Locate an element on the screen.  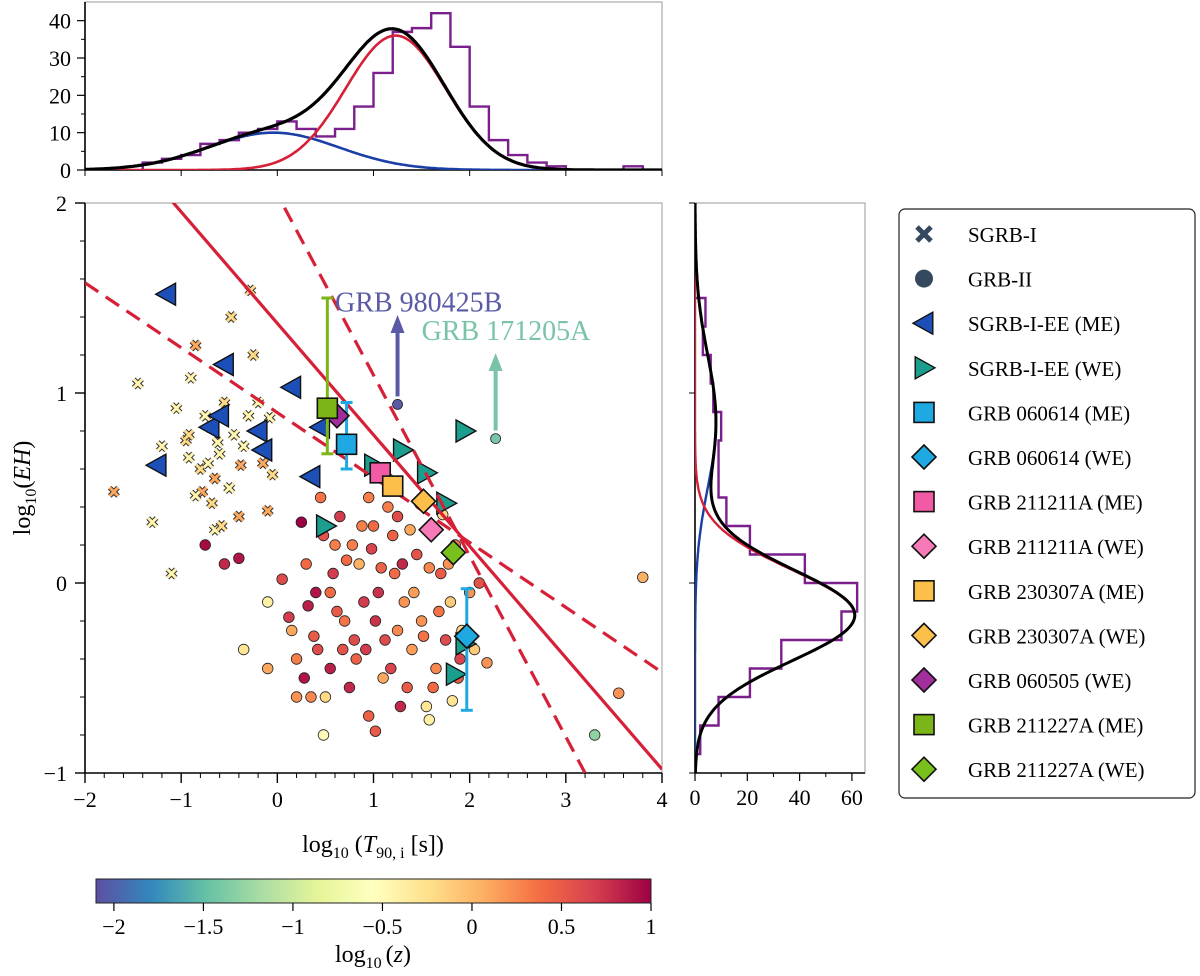
legend-label: GRB 230307A (WE) is located at coordinates (1056, 636).